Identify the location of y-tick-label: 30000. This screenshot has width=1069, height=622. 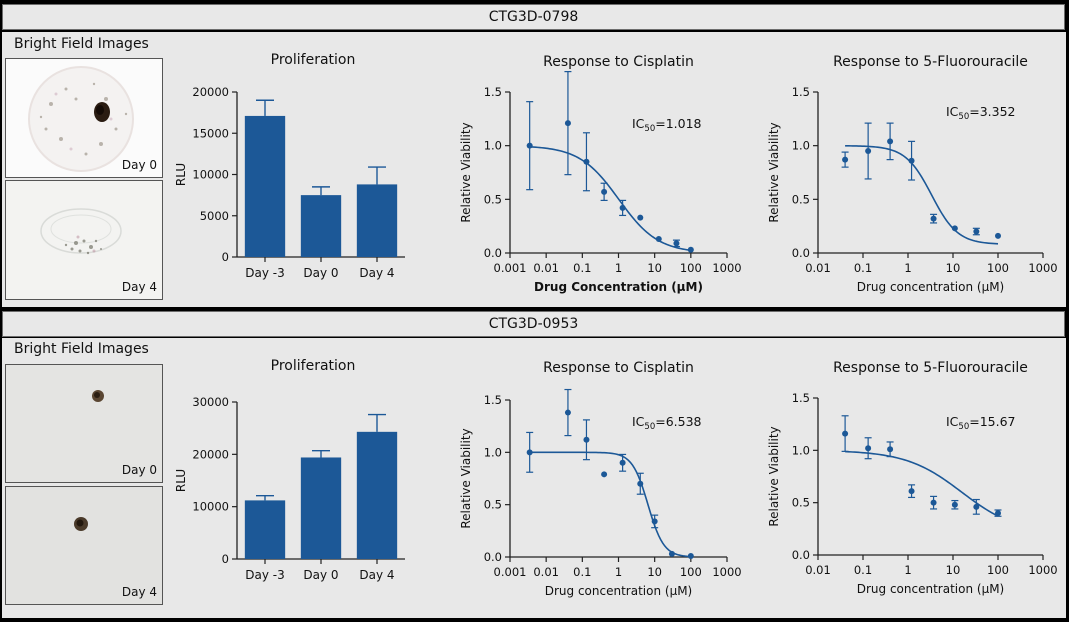
(210, 402).